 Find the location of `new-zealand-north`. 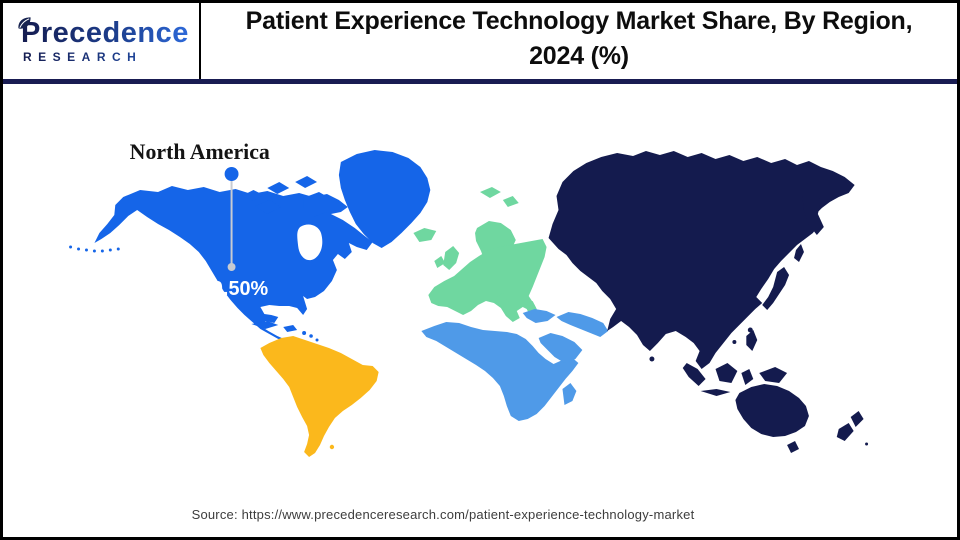

new-zealand-north is located at coordinates (857, 419).